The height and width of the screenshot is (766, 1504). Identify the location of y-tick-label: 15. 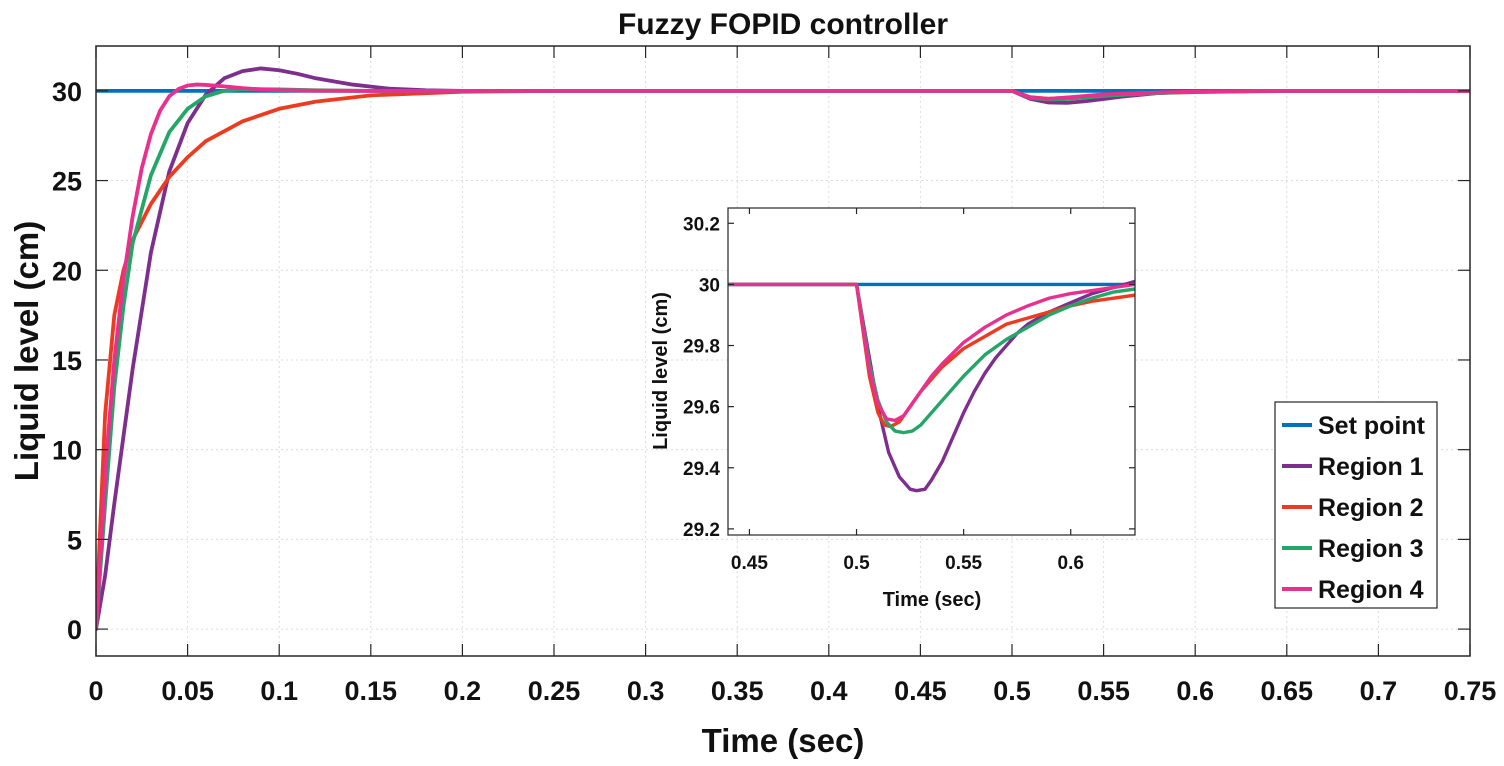
(67, 361).